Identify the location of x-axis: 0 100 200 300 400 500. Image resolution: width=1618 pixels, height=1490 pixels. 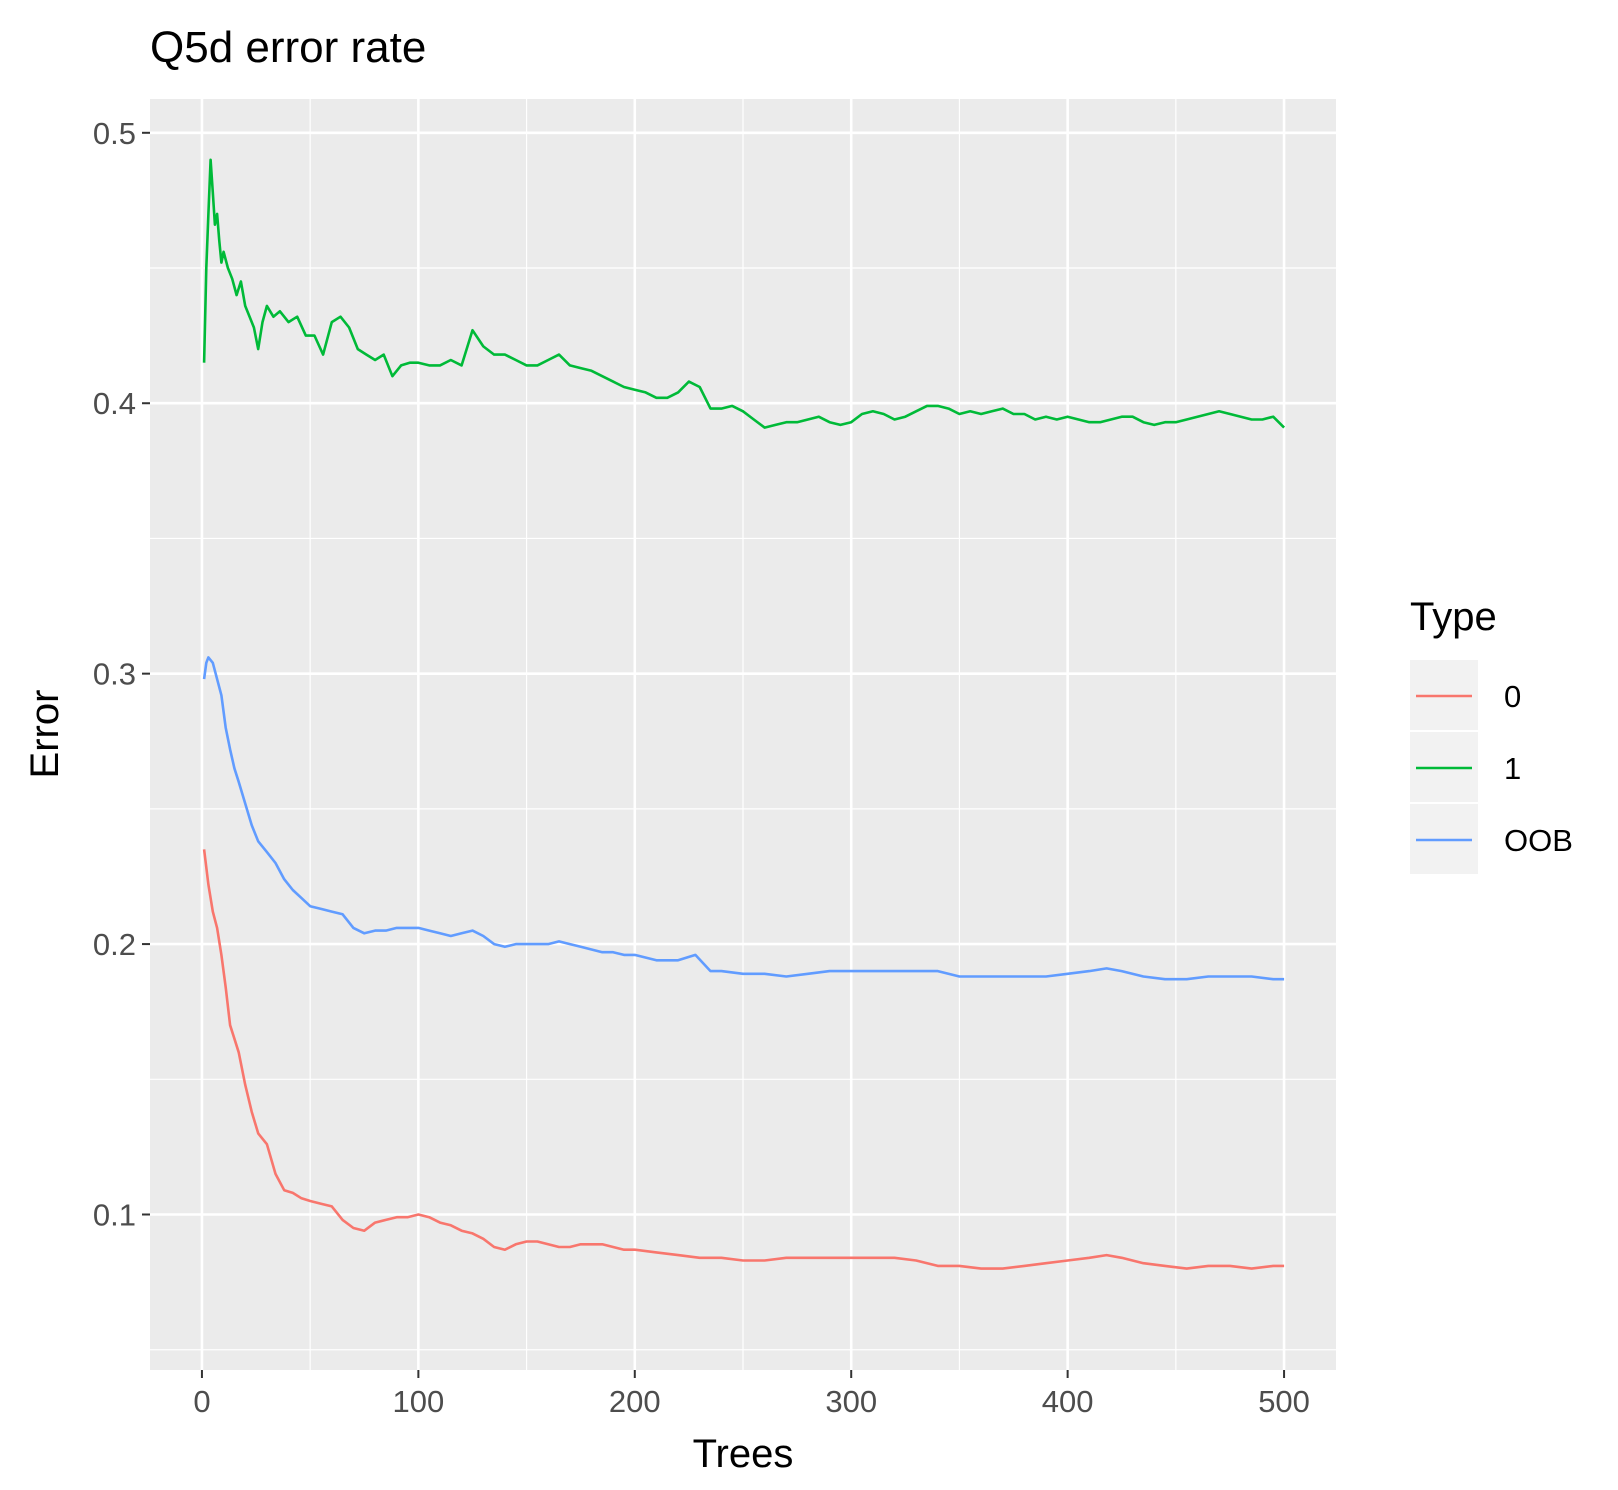
(751, 1394).